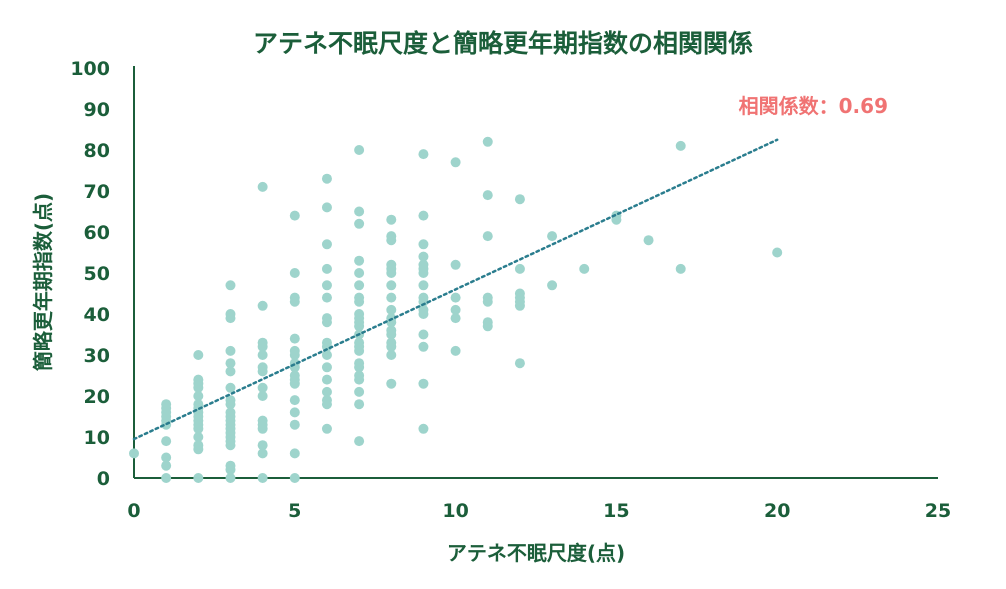 The image size is (1006, 589). Describe the element at coordinates (97, 315) in the screenshot. I see `y-tick-label: 40` at that location.